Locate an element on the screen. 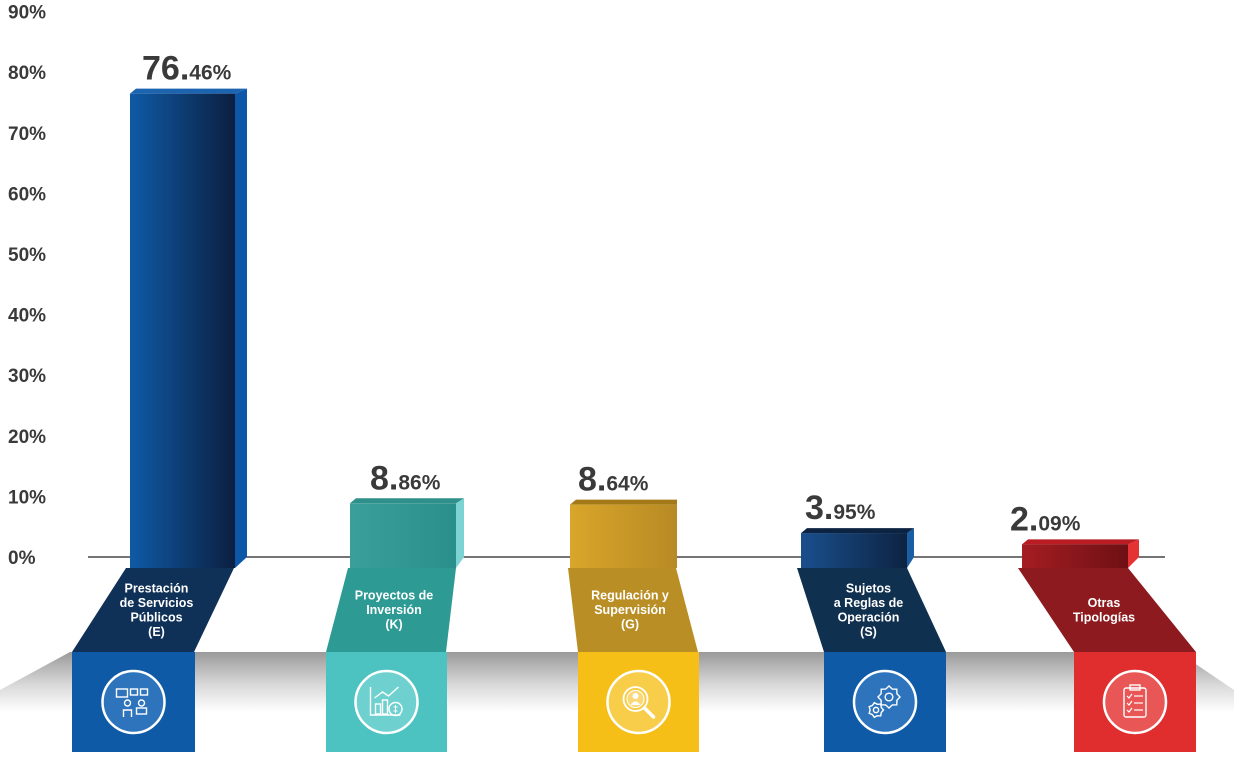  y-tick-label: 80% is located at coordinates (27, 73).